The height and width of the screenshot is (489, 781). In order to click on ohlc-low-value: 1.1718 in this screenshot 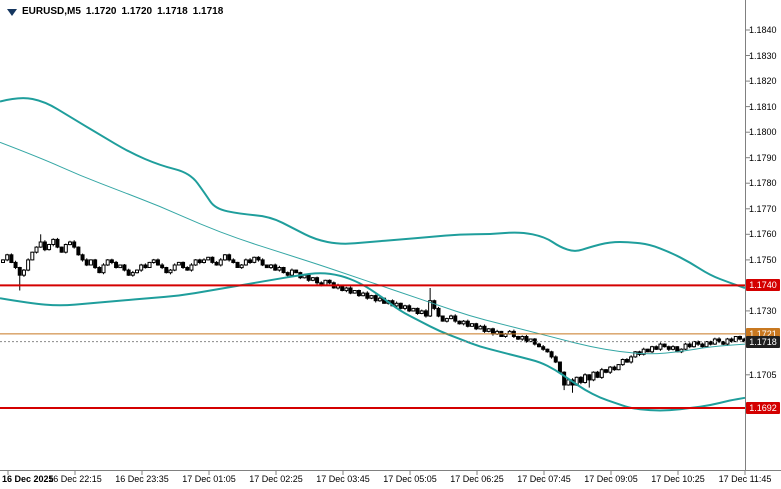, I will do `click(172, 11)`.